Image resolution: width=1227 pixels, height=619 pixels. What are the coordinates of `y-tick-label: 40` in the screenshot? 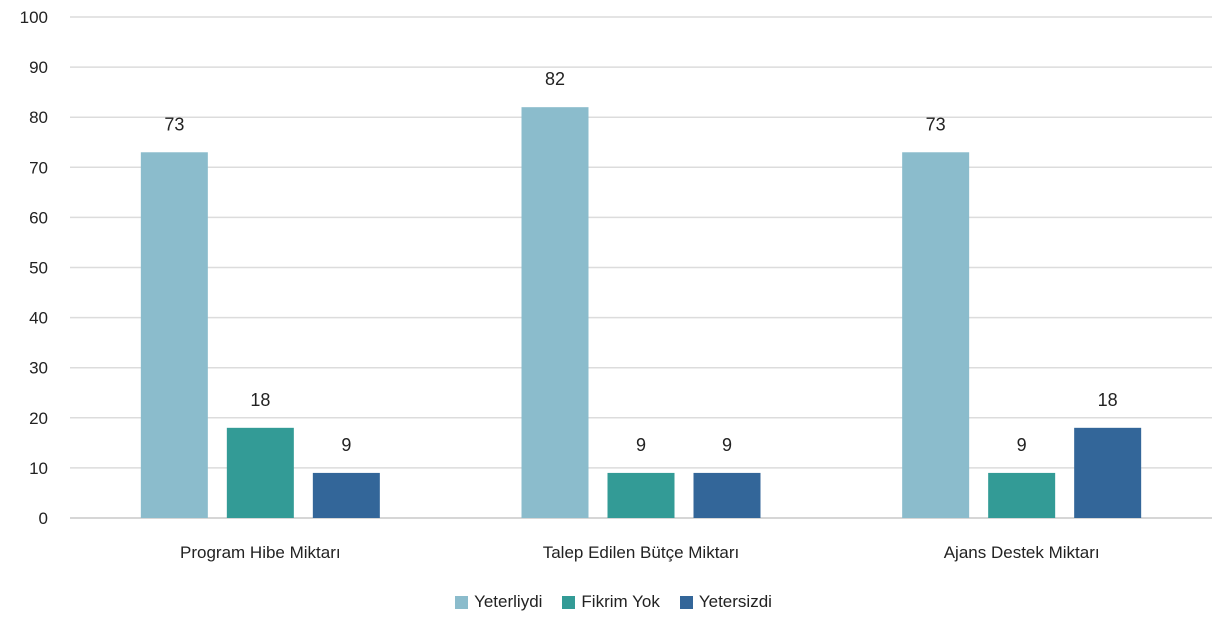 It's located at (38, 318).